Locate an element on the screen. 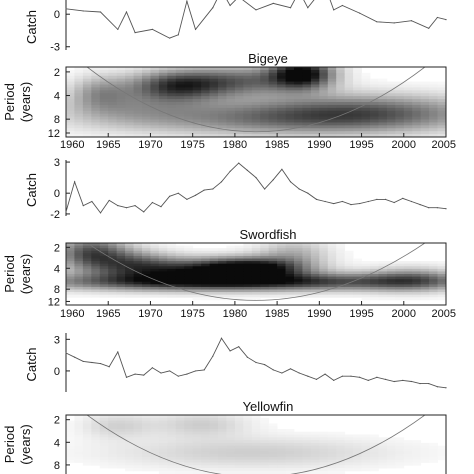 The width and height of the screenshot is (474, 474). y-tick-label: 0 is located at coordinates (57, 372).